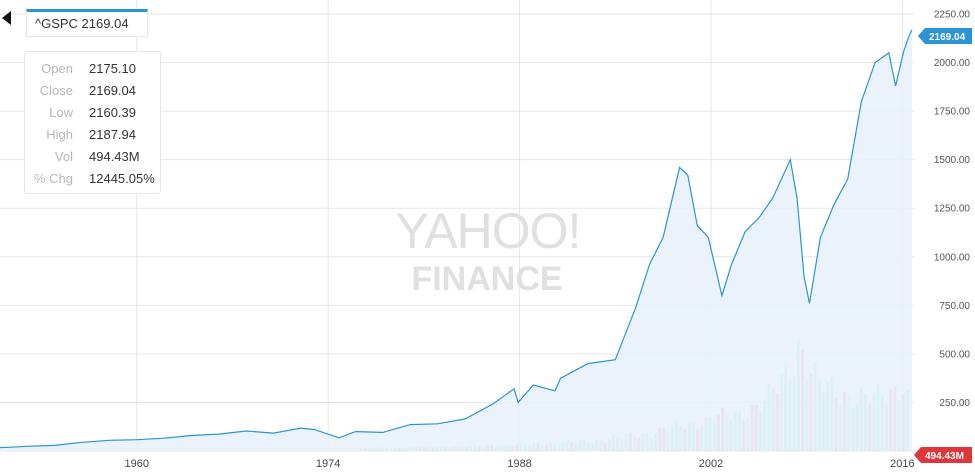  I want to click on stat-value: 2160.39, so click(112, 112).